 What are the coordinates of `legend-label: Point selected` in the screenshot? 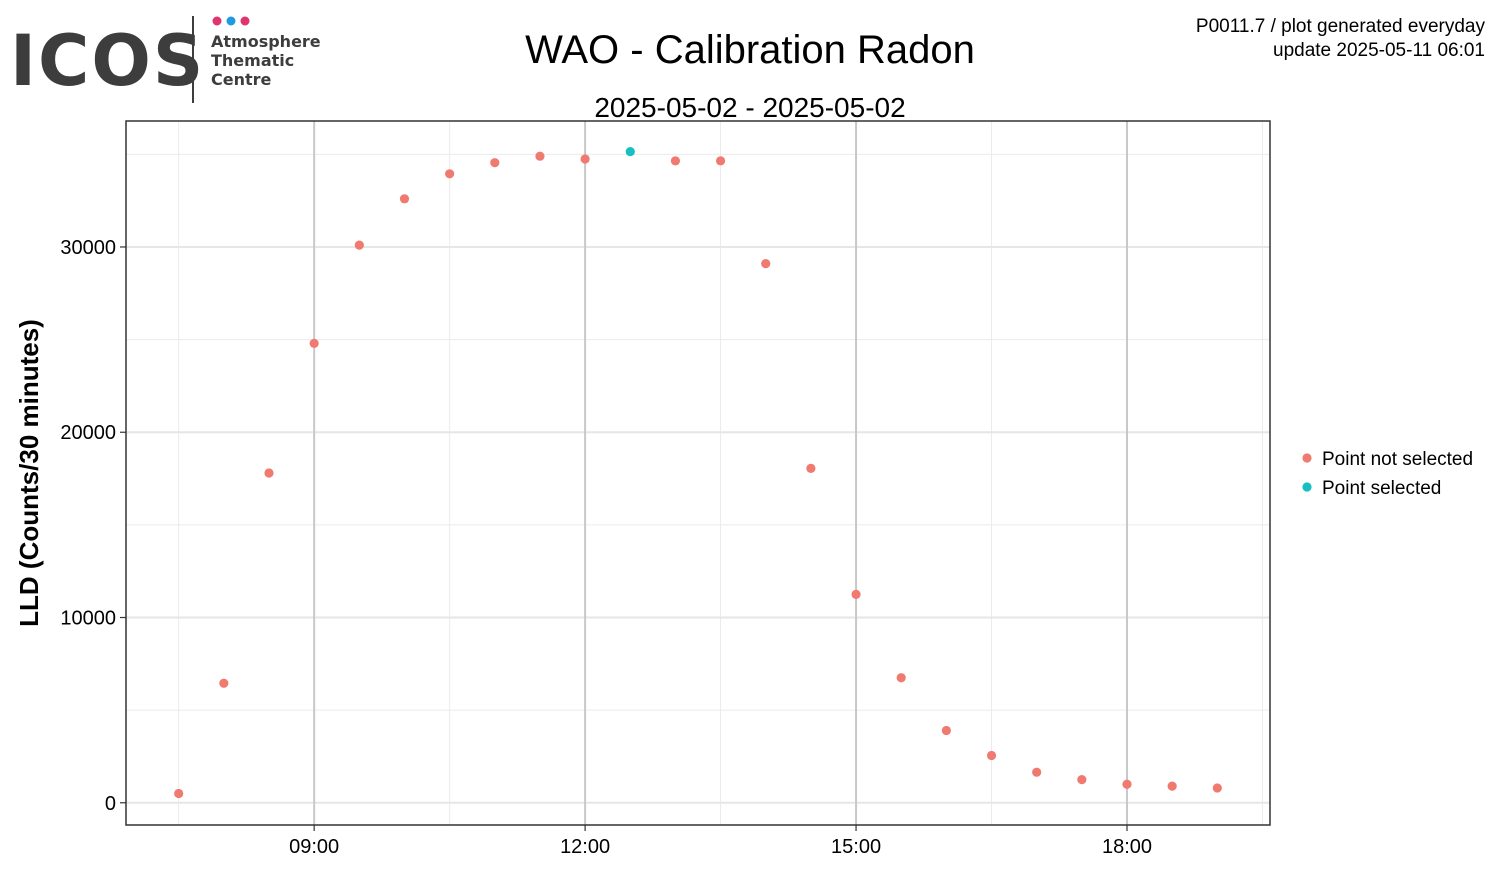 It's located at (1381, 488).